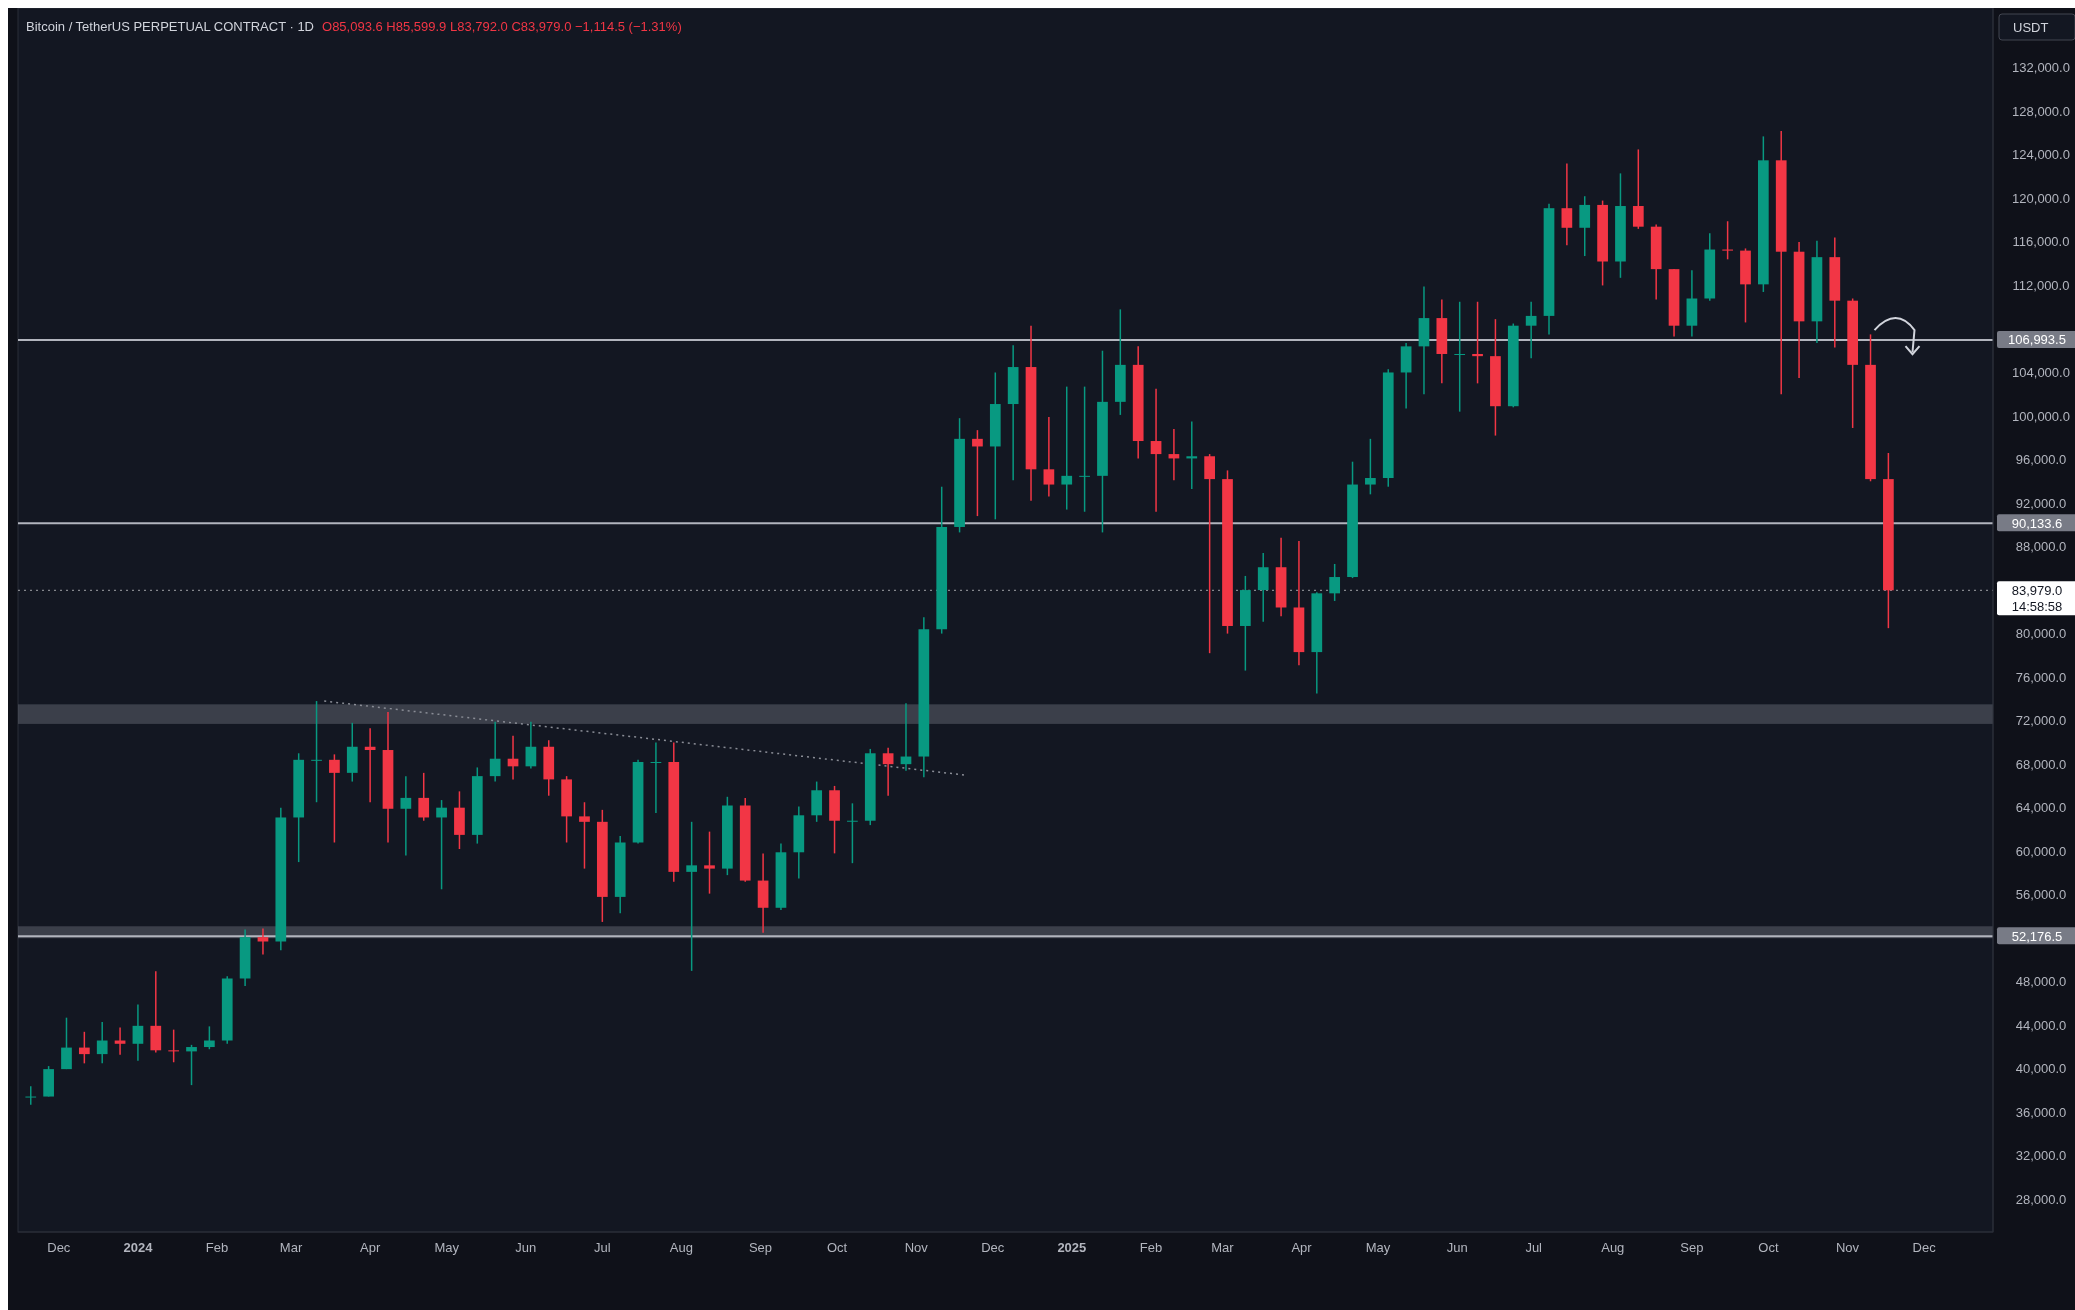 This screenshot has width=2075, height=1310. Describe the element at coordinates (170, 26) in the screenshot. I see `text: Bitcoin / TetherUS PERPETUAL CONTRACT · 1D` at that location.